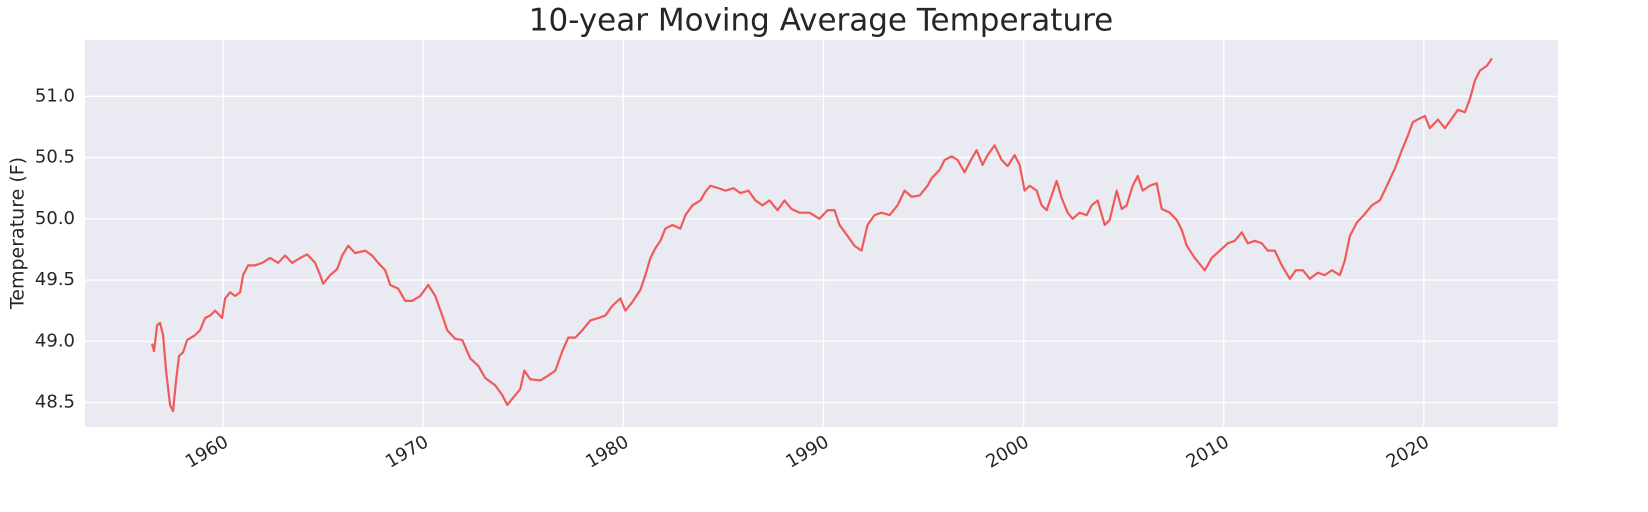 This screenshot has width=1648, height=512. What do you see at coordinates (55, 279) in the screenshot?
I see `y-tick-label: 49.5` at bounding box center [55, 279].